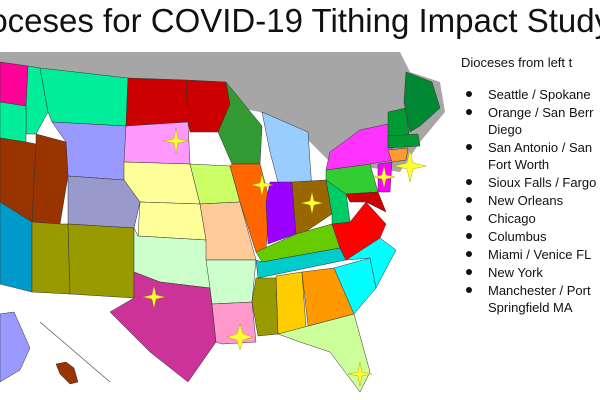  Describe the element at coordinates (312, 203) in the screenshot. I see `star-columbus` at that location.